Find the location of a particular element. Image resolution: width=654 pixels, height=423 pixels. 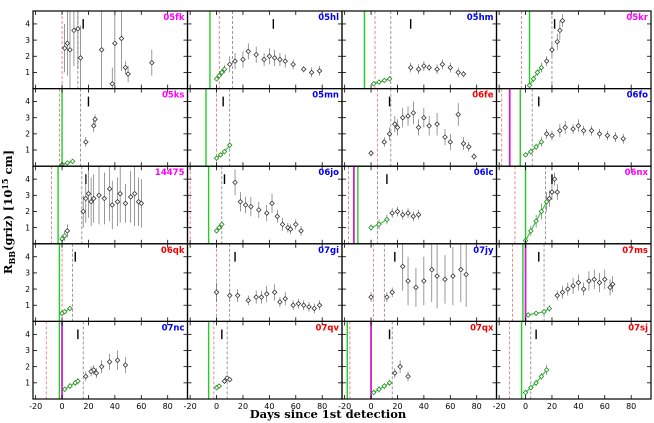

panel-label: 07ms is located at coordinates (635, 251).